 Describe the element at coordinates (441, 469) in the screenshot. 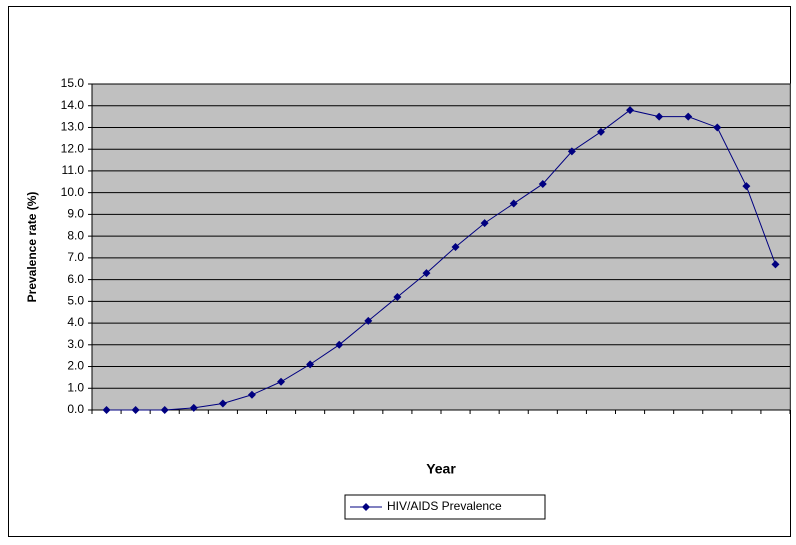

I see `x-axis-label: Year` at that location.